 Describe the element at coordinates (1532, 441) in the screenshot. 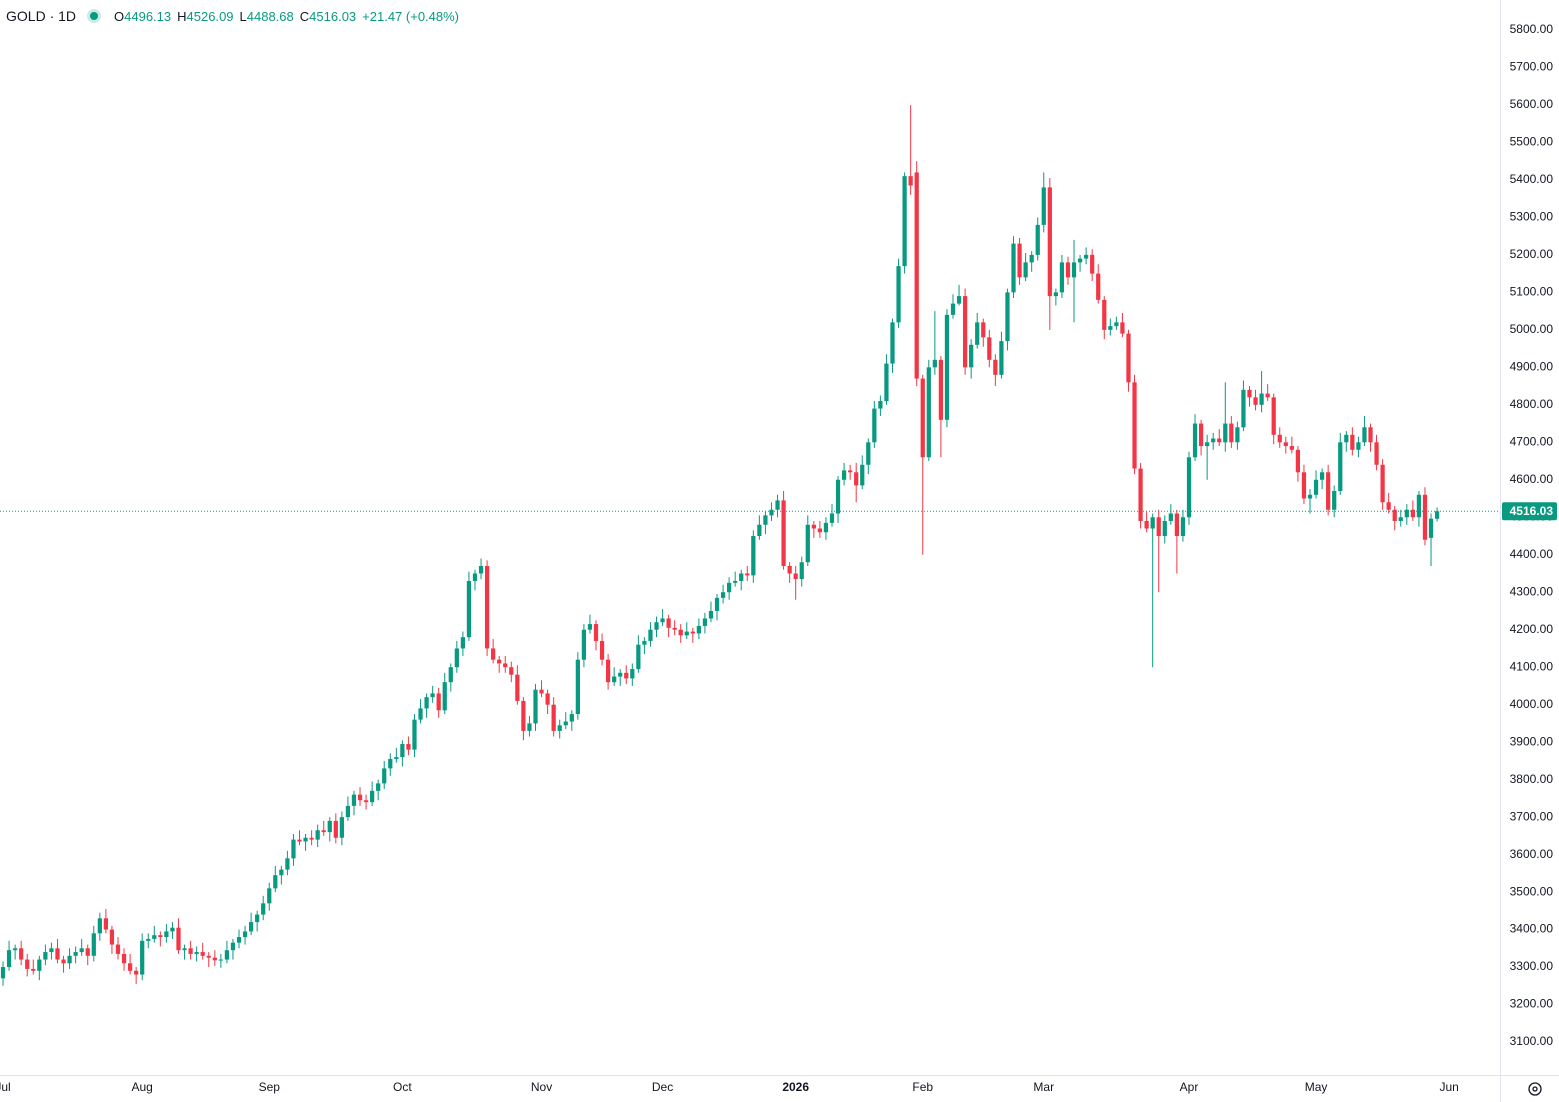

I see `y-tick-label: 4700.00` at that location.